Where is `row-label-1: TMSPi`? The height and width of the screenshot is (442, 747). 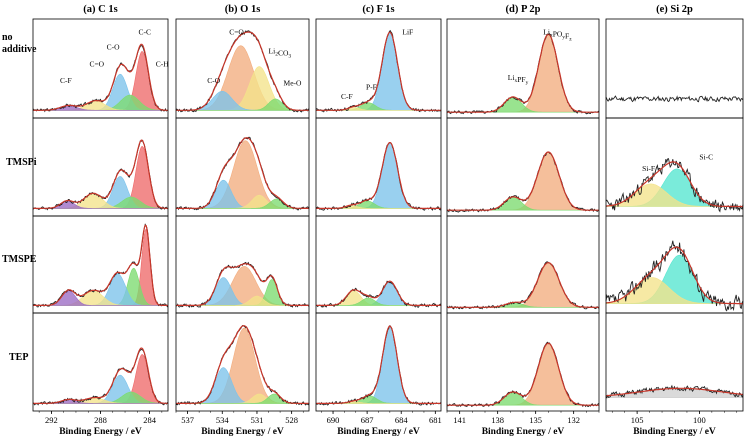 row-label-1: TMSPi is located at coordinates (21, 162).